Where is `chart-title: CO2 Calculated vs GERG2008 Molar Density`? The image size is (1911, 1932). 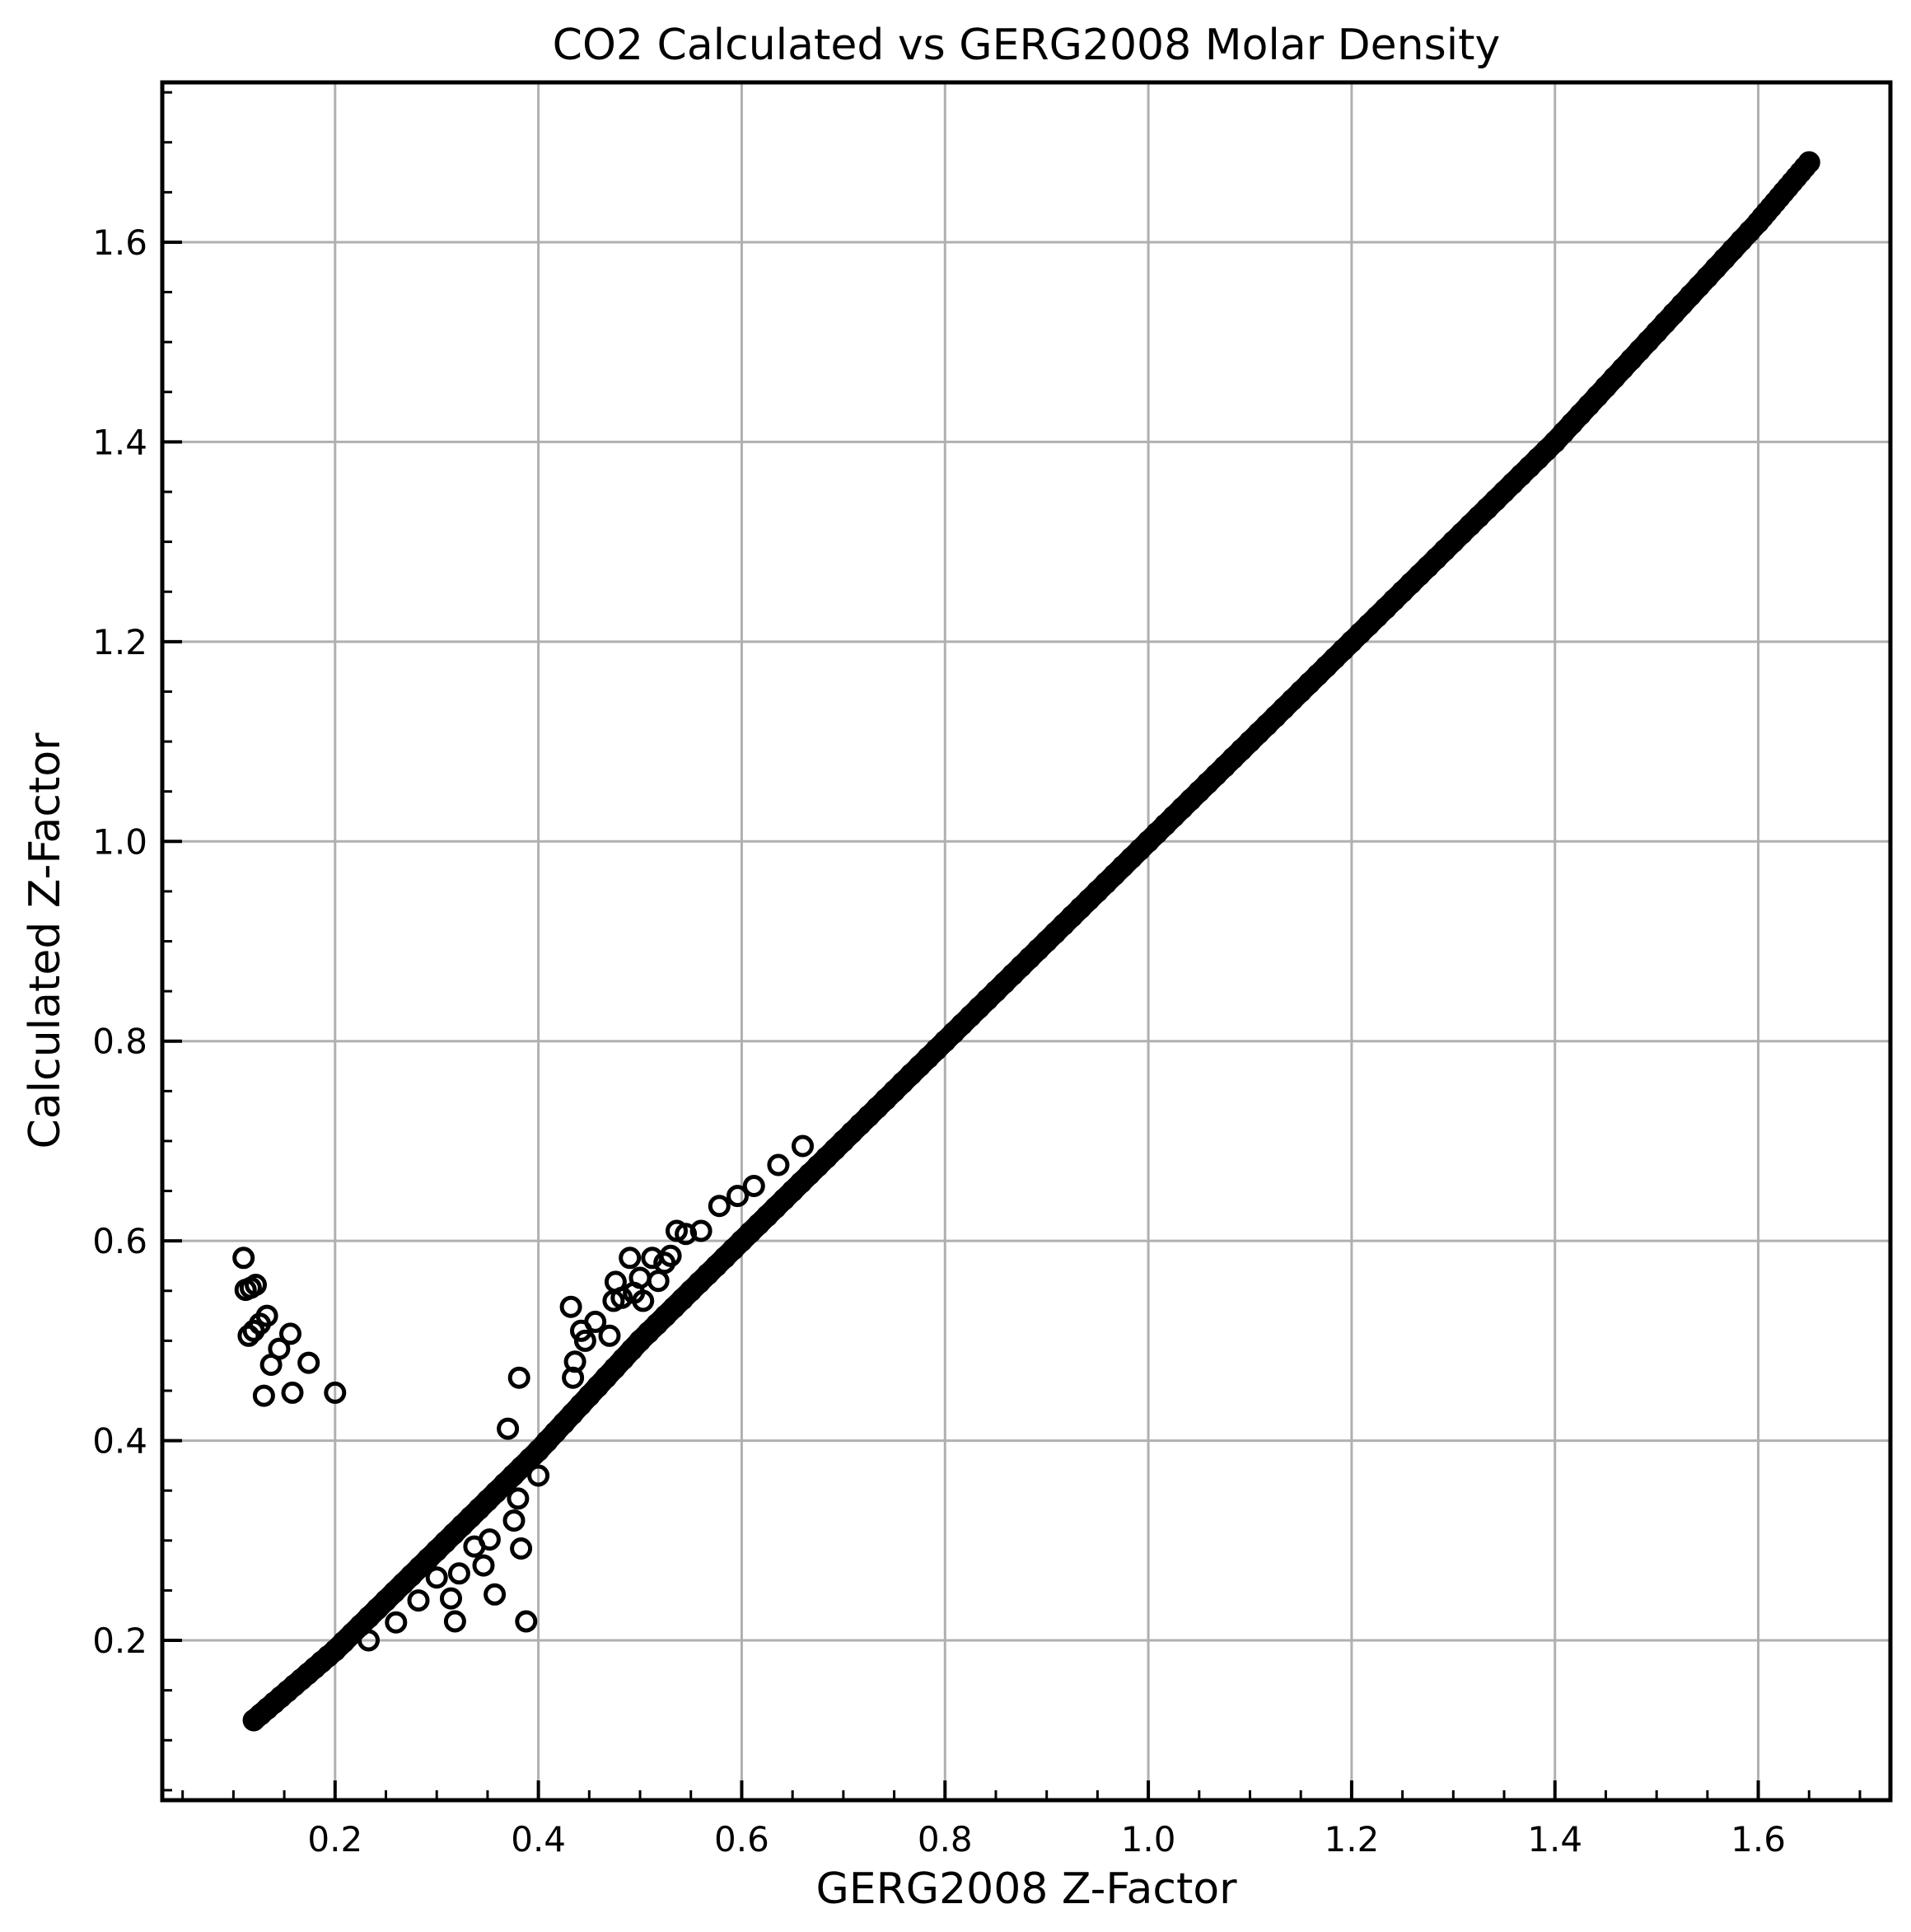 chart-title: CO2 Calculated vs GERG2008 Molar Density is located at coordinates (1027, 45).